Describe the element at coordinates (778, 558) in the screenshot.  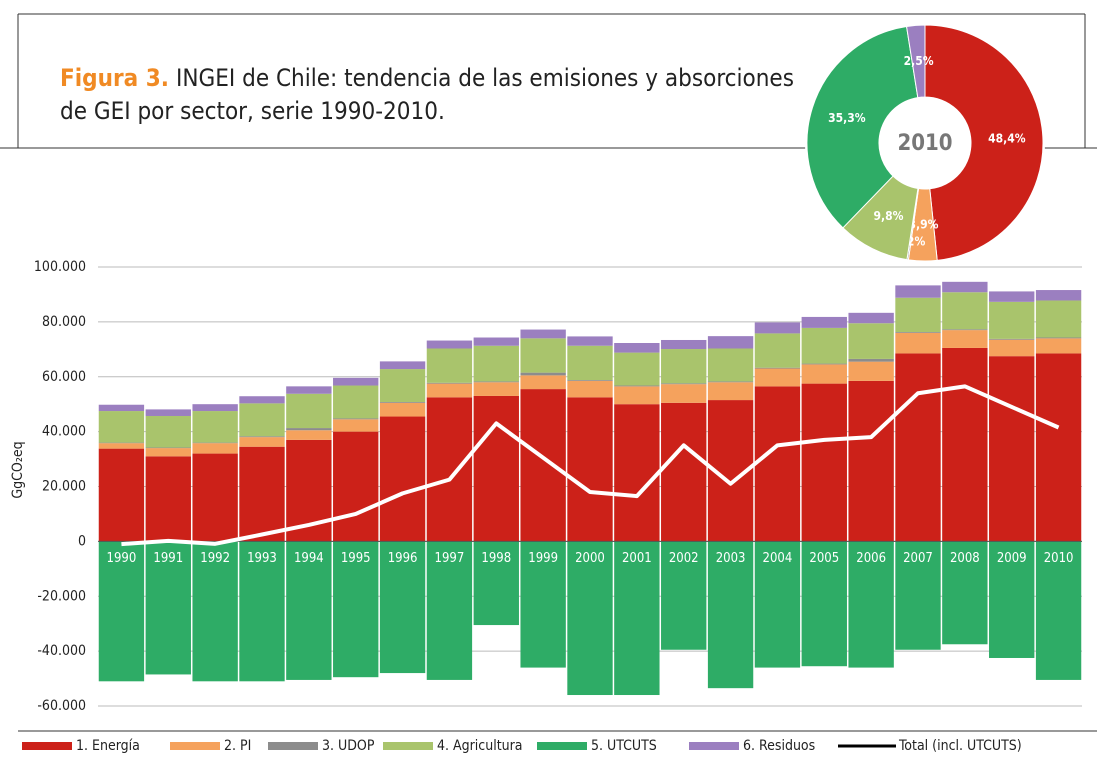
I see `x-tick-label: 2004` at that location.